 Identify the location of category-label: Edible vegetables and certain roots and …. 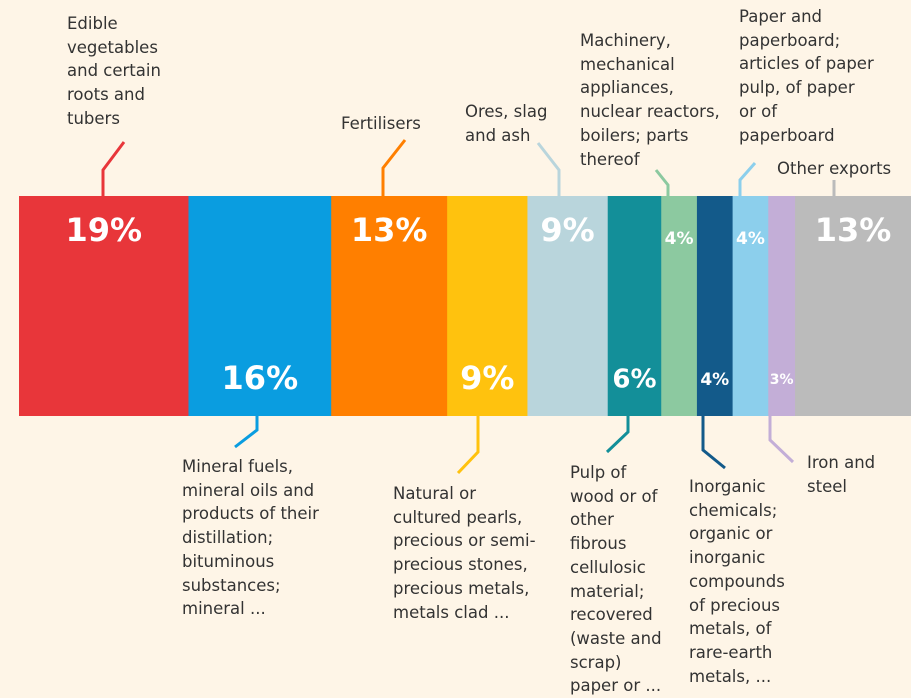
(114, 71).